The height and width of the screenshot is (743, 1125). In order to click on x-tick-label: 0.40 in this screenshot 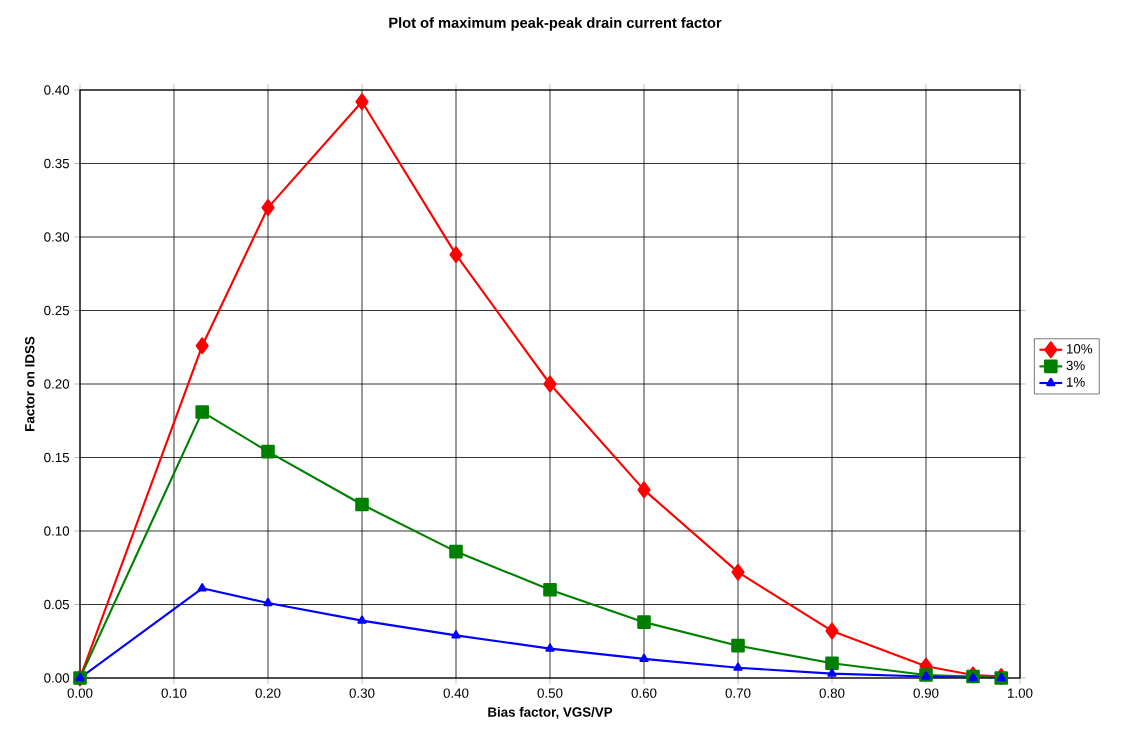, I will do `click(456, 693)`.